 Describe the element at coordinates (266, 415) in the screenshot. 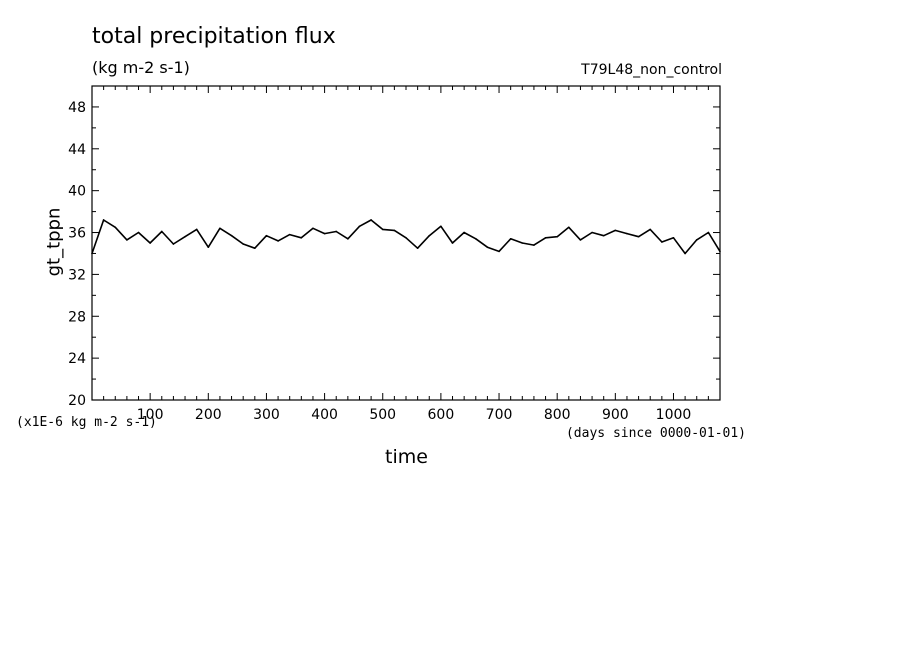

I see `x-tick-label: 300` at that location.